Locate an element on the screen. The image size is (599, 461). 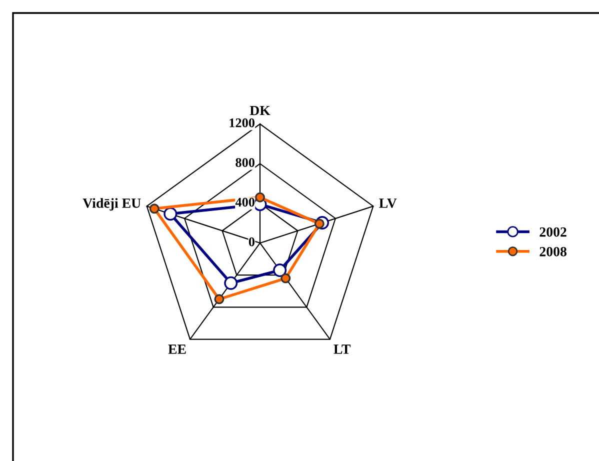
spoke-label: EE is located at coordinates (177, 349).